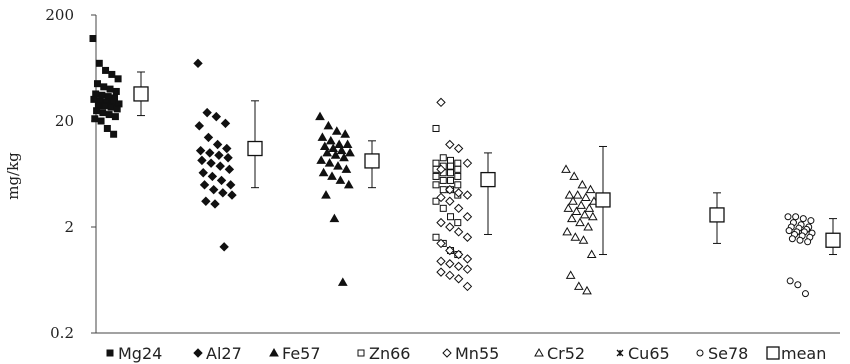  I want to click on legend-label: Mn55, so click(477, 353).